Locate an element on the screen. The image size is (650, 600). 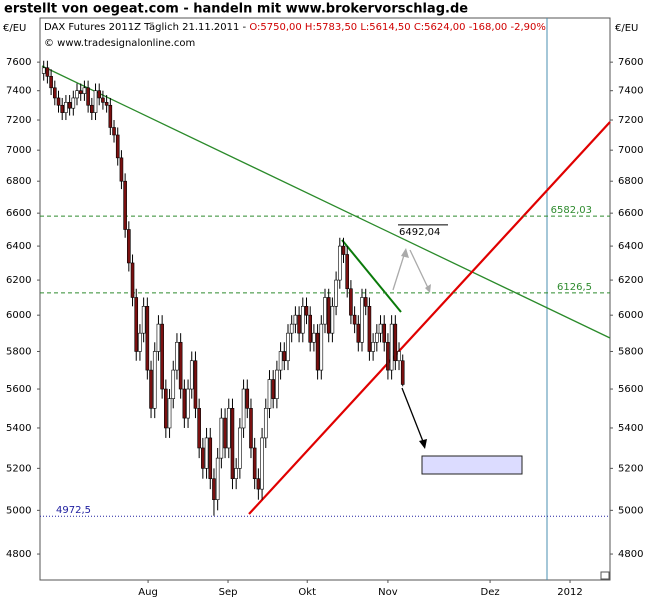
y-tick-label: 6000 is located at coordinates (18, 315).